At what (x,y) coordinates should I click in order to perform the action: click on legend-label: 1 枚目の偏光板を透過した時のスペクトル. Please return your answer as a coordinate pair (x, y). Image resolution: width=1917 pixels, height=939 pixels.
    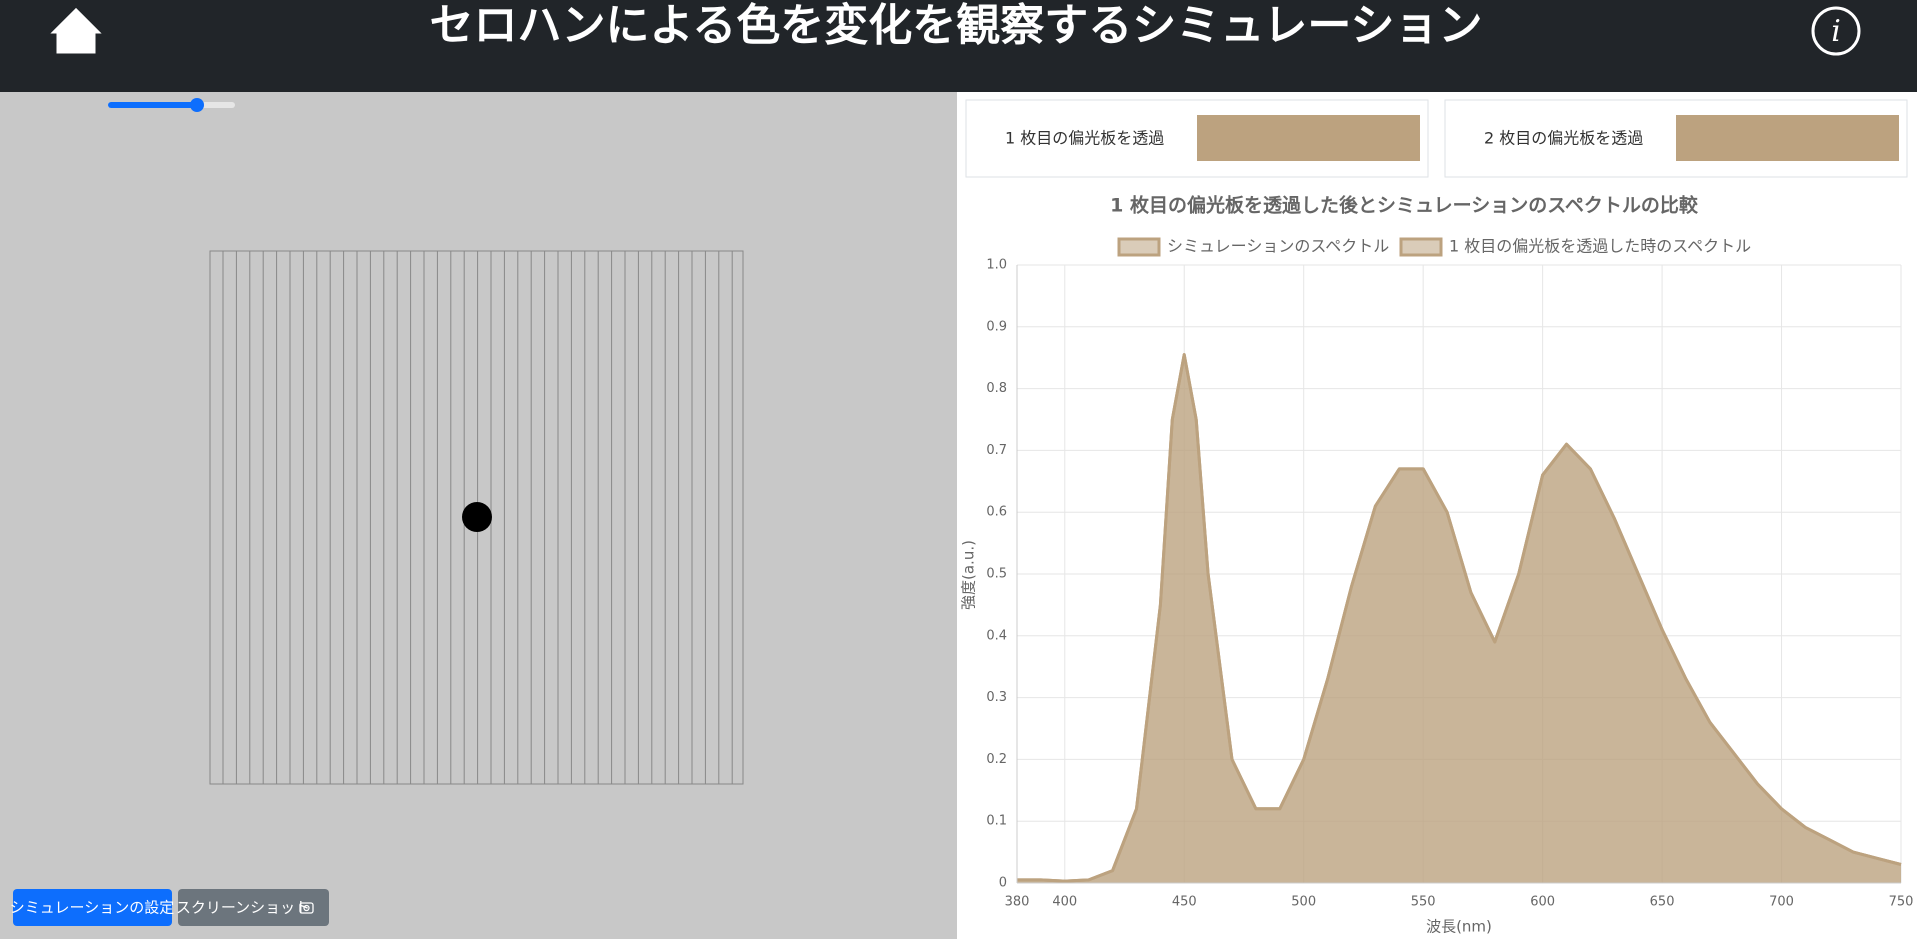
    Looking at the image, I should click on (1600, 246).